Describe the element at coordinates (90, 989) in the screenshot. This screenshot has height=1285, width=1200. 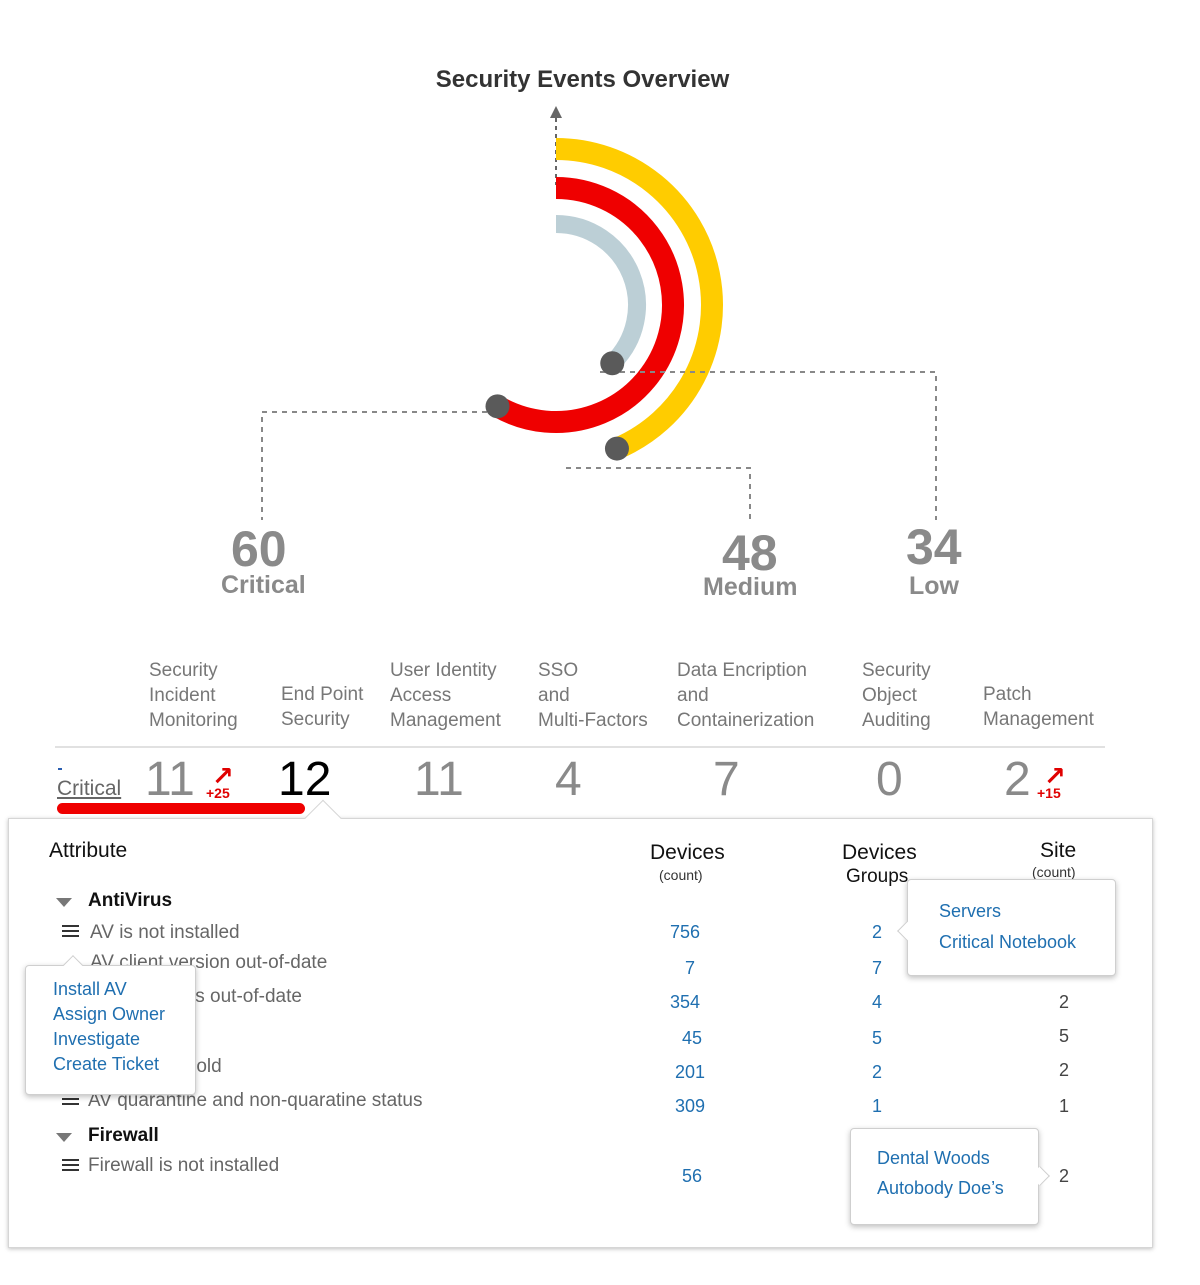
I see `menu-item-install-av: Install AV` at that location.